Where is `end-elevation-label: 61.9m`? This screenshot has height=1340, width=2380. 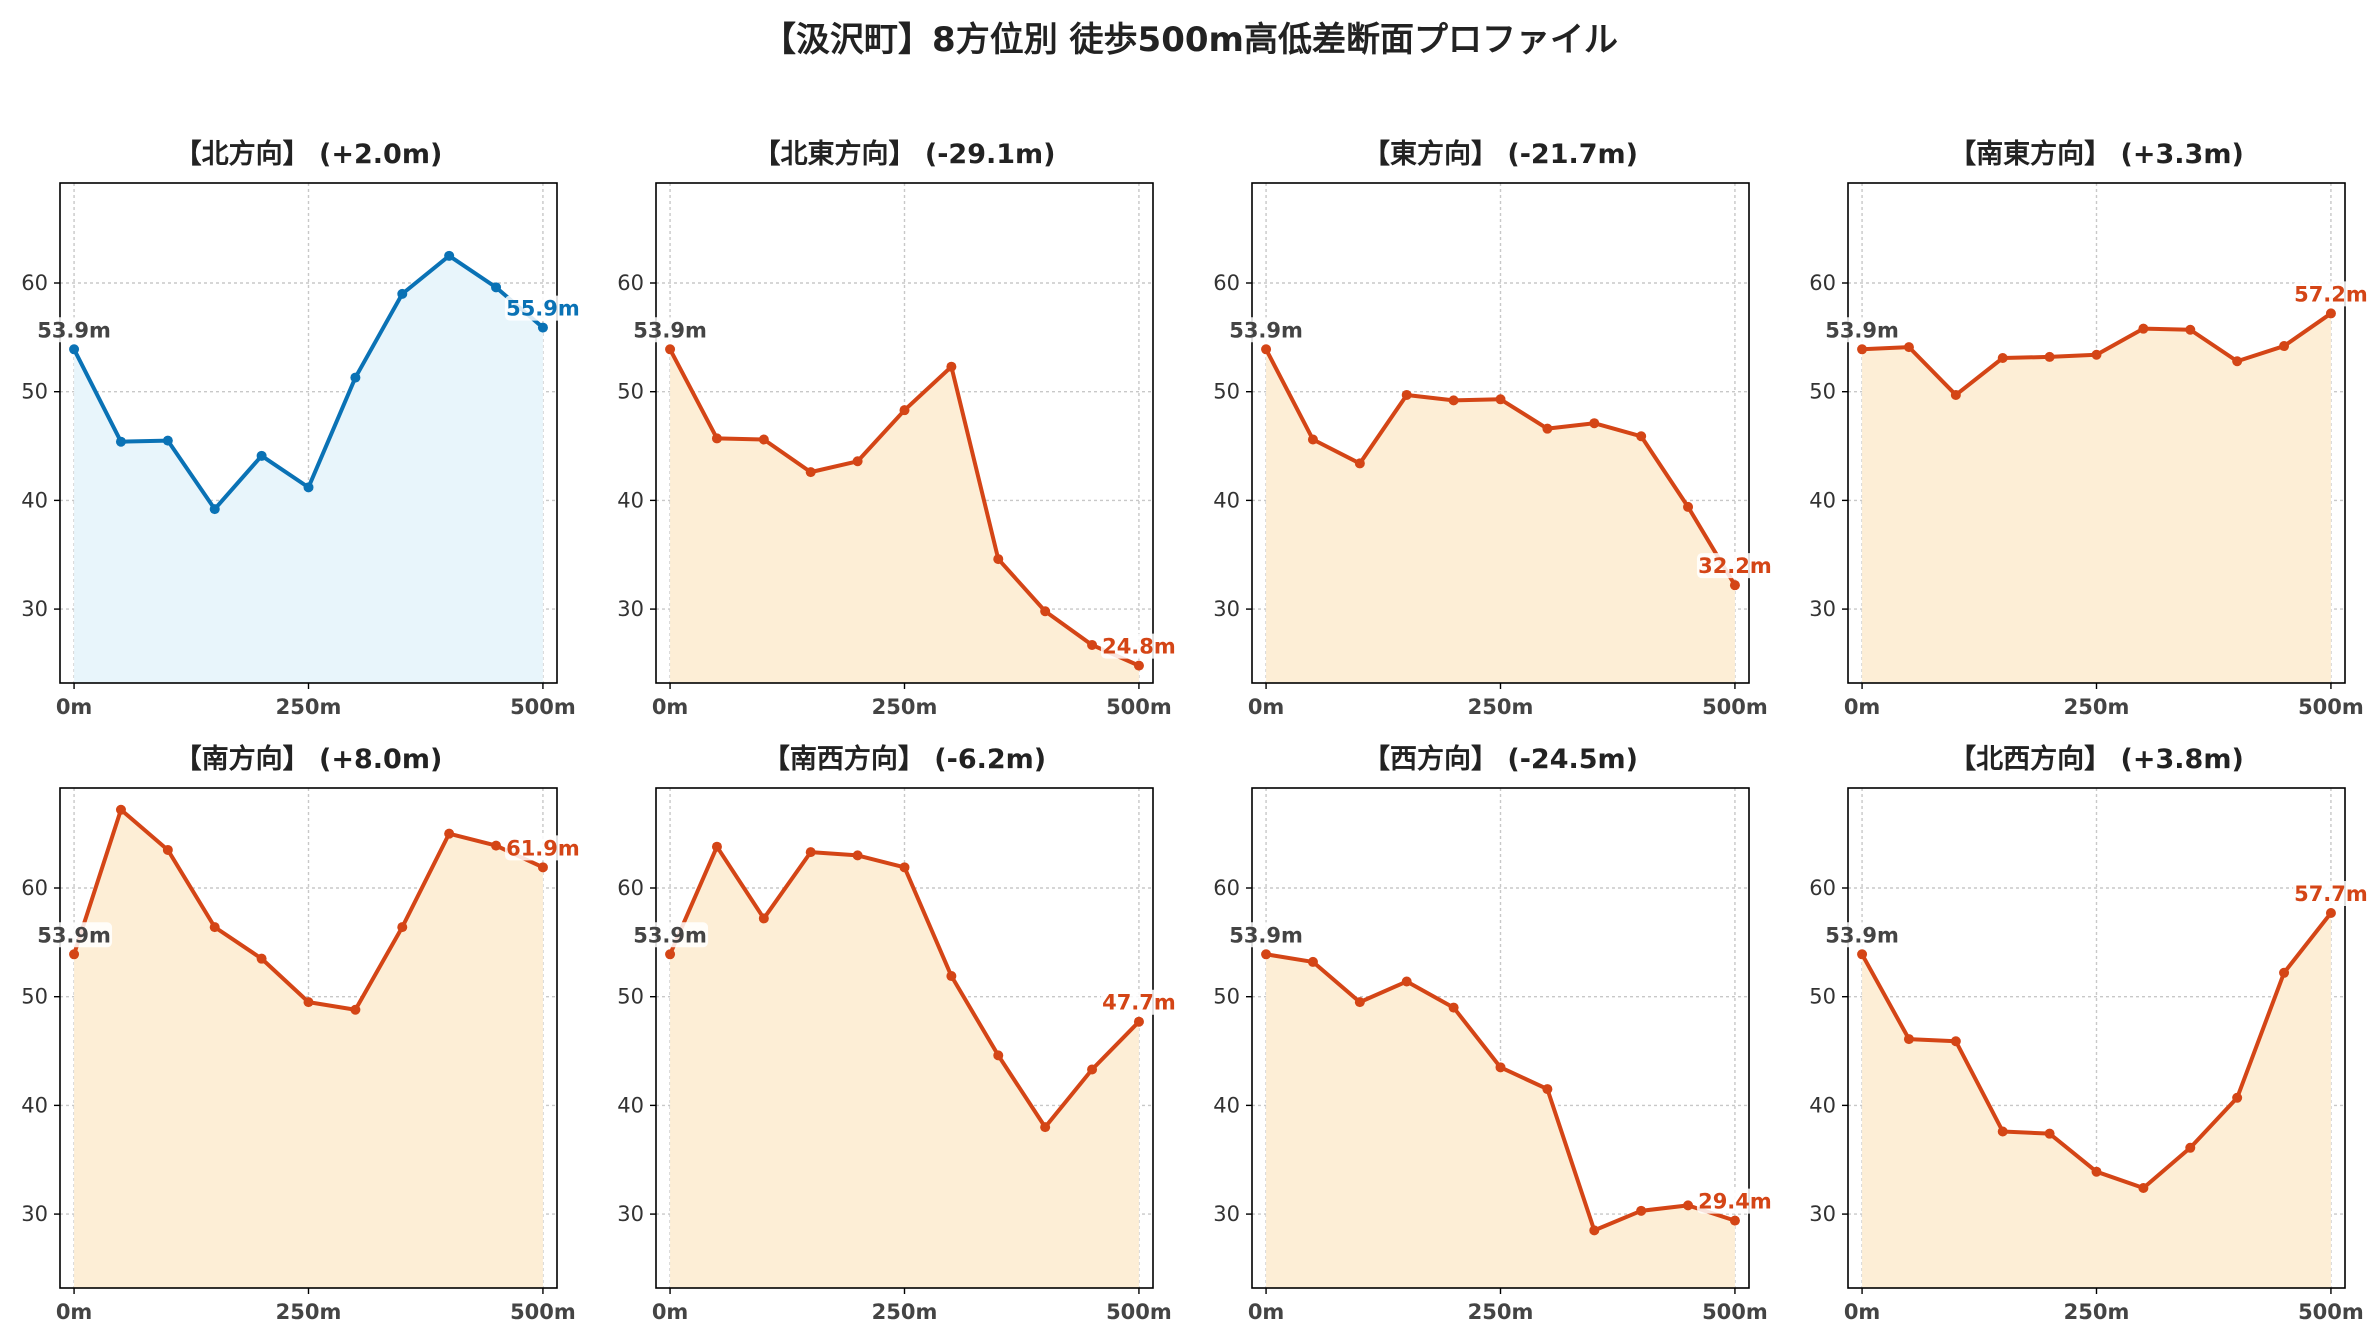 end-elevation-label: 61.9m is located at coordinates (543, 848).